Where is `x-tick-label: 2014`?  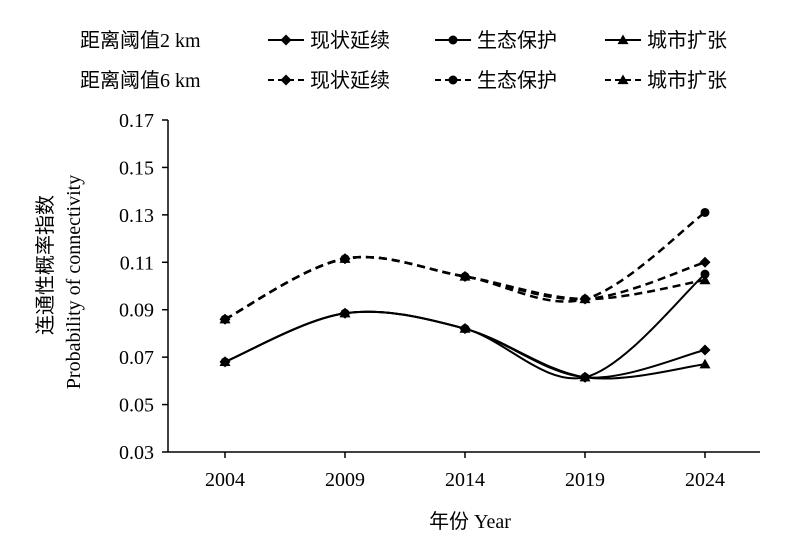
x-tick-label: 2014 is located at coordinates (465, 480).